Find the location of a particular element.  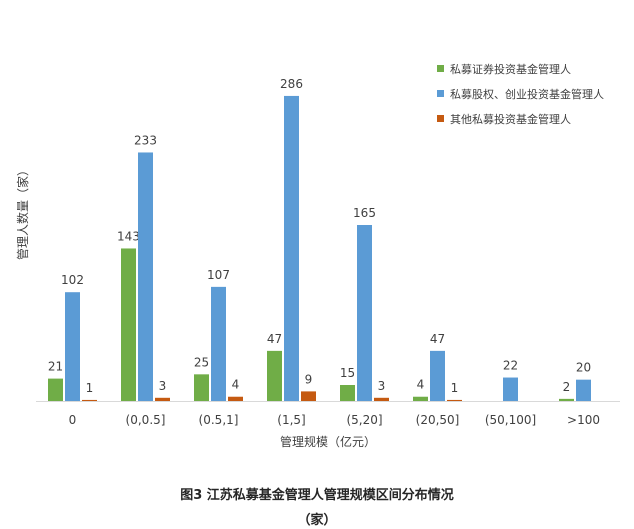

x-tick-label-6: (50,100] is located at coordinates (510, 420).